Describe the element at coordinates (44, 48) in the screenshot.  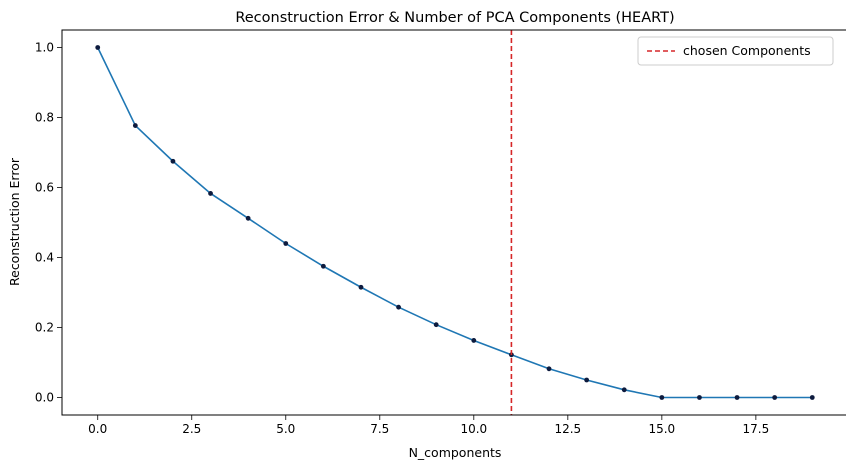
I see `y-tick-label: 1.0` at that location.